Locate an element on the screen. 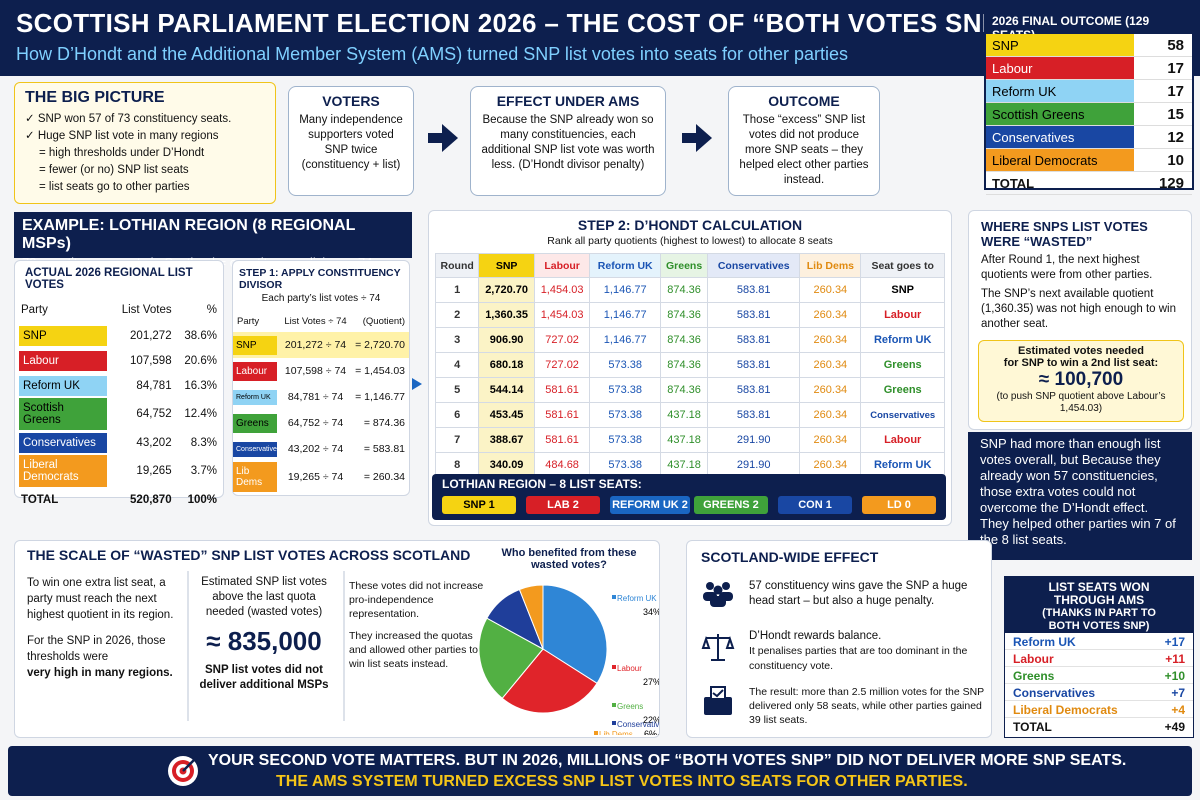  column-header: List Votes is located at coordinates (146, 310).